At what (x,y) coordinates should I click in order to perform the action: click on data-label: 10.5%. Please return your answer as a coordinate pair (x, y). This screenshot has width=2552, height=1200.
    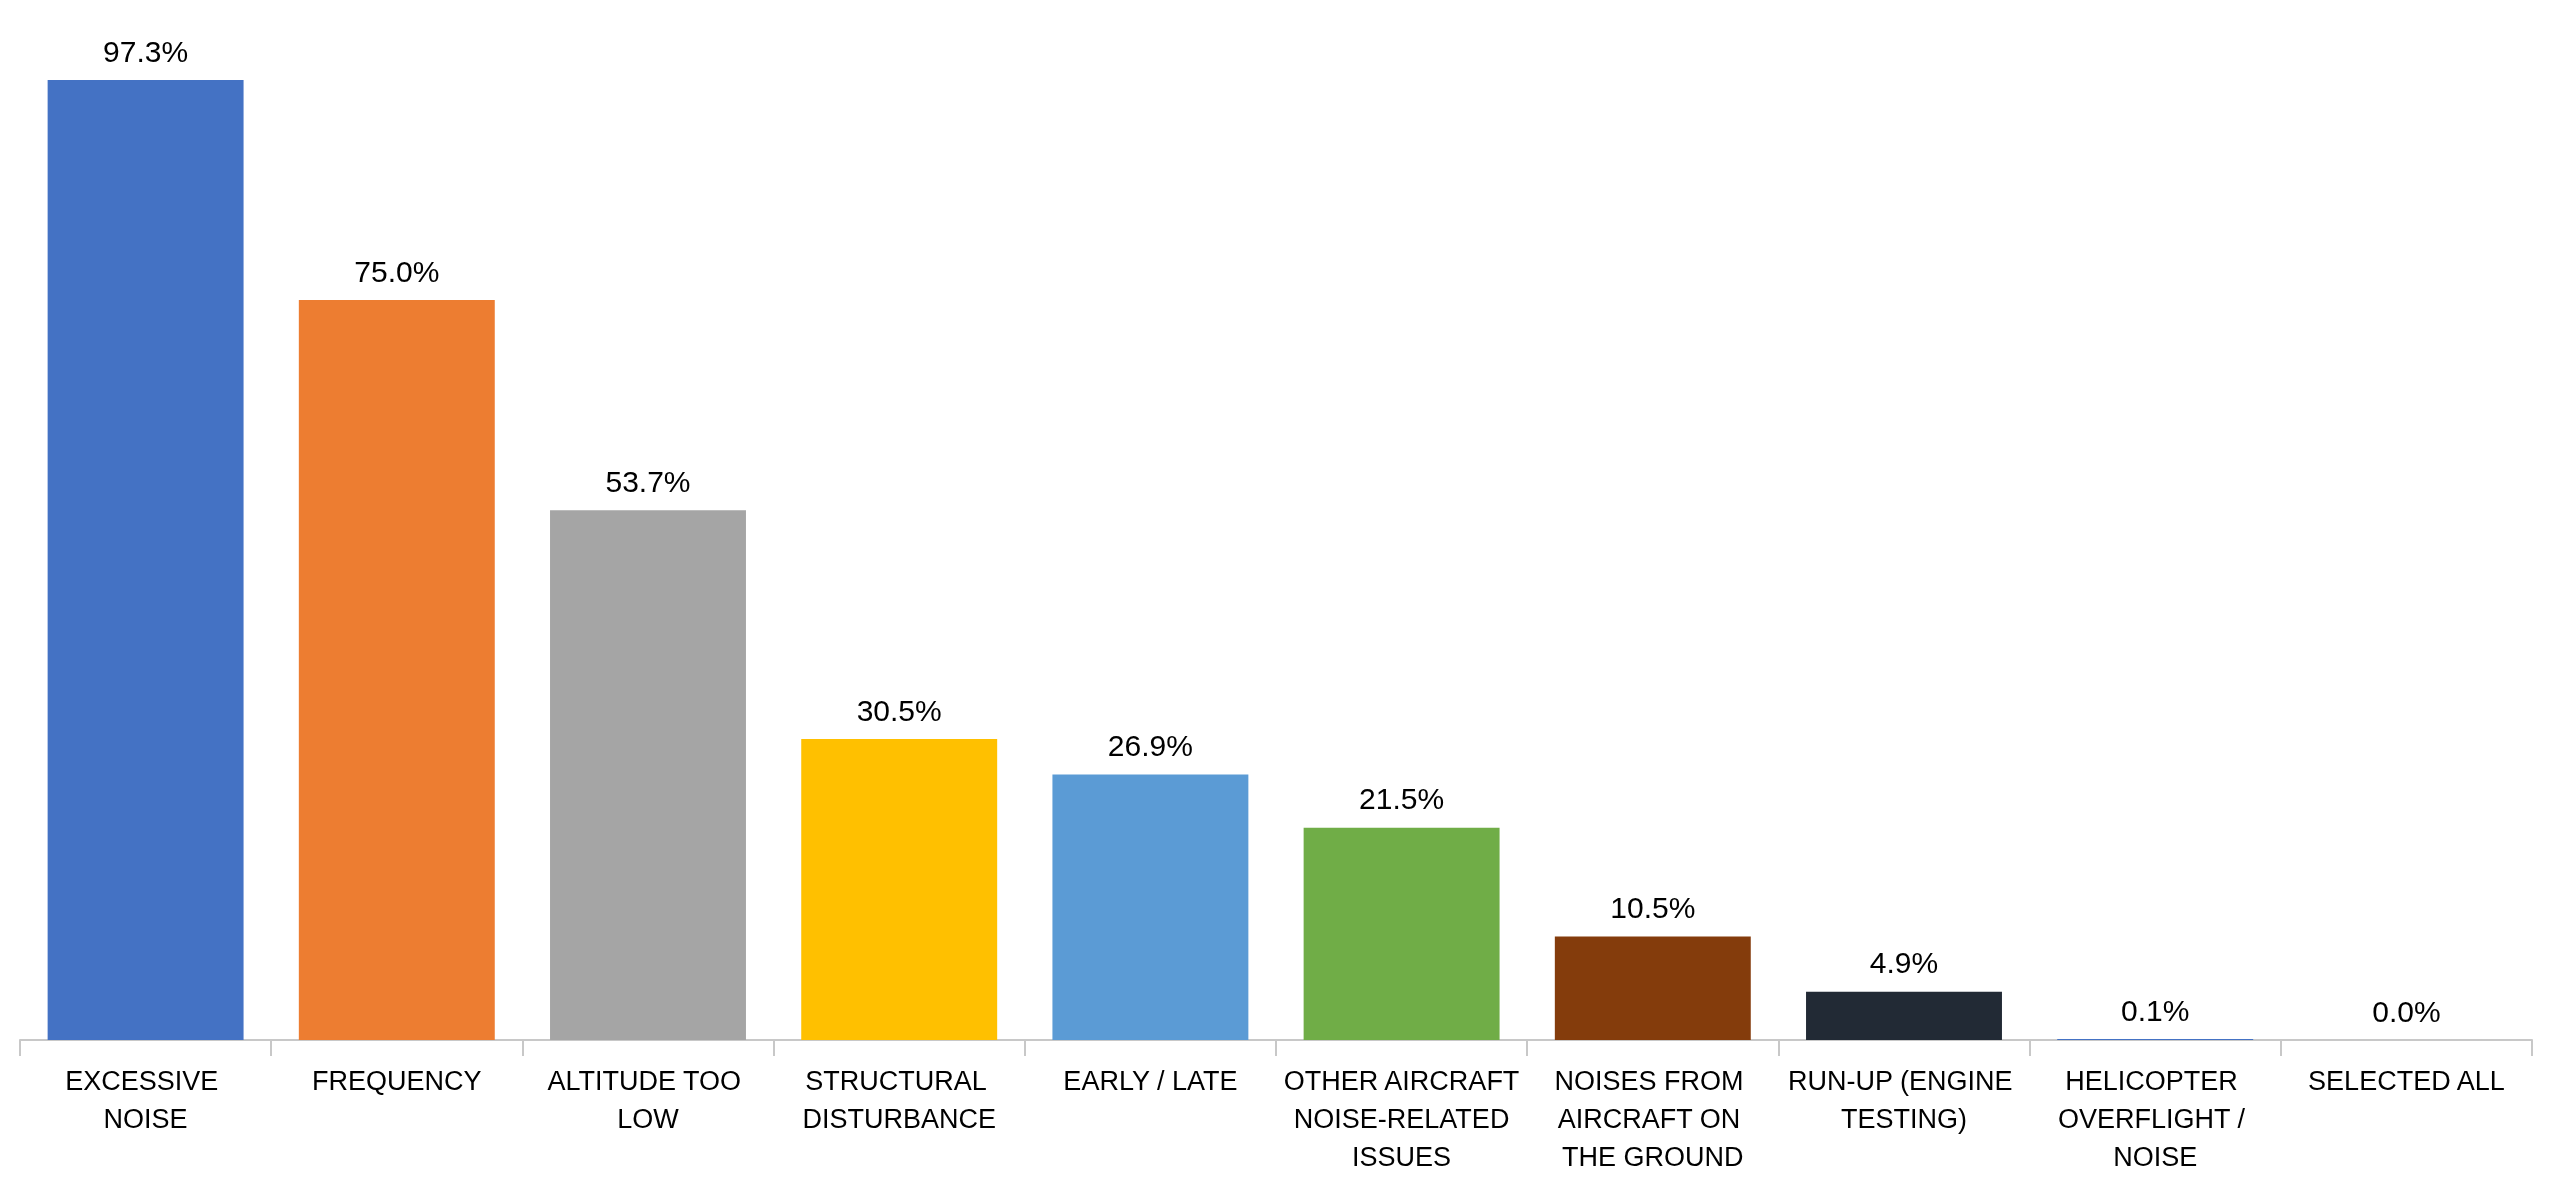
    Looking at the image, I should click on (1653, 907).